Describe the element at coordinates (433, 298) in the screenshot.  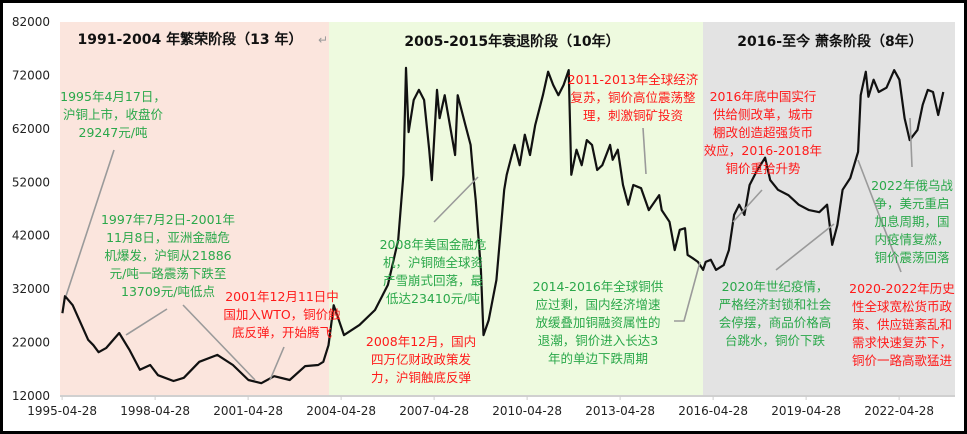
I see `annotation-line: 低达23410元/吨` at that location.